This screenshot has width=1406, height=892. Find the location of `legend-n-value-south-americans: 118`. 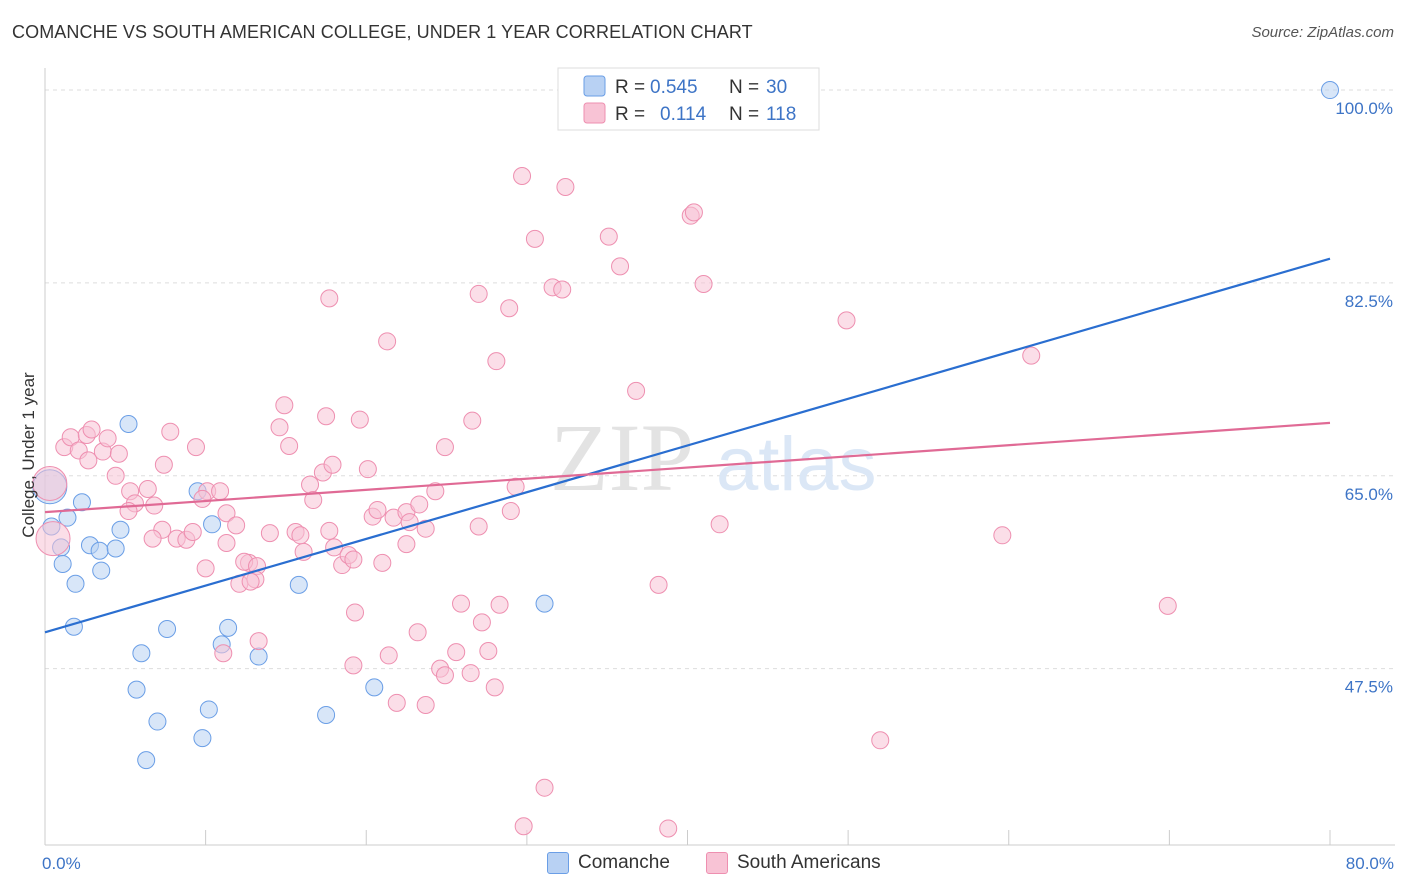

legend-n-value-south-americans: 118 is located at coordinates (781, 114).